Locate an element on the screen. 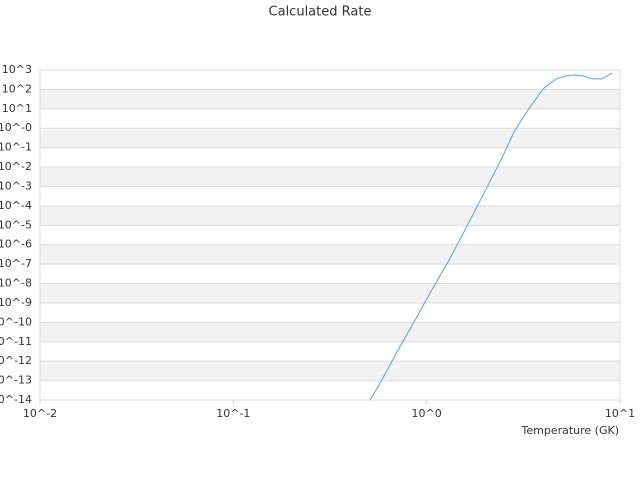 The height and width of the screenshot is (480, 640). y-tick-label: 10^1 is located at coordinates (17, 108).